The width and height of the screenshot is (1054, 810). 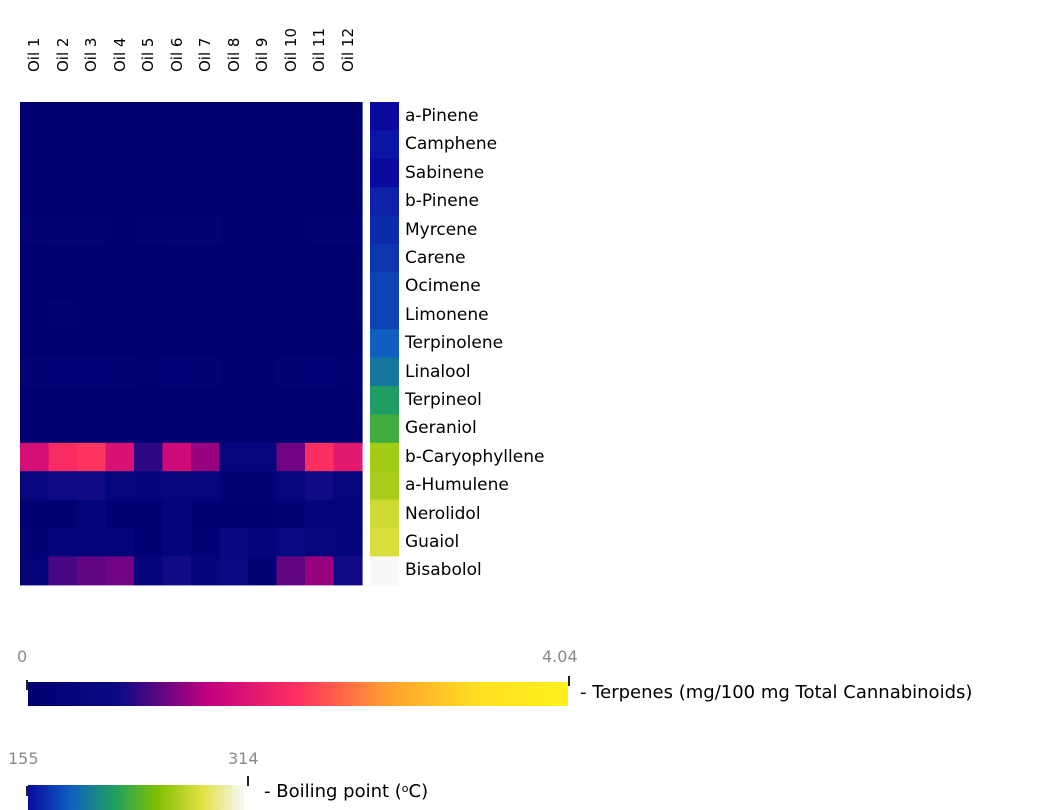 What do you see at coordinates (454, 343) in the screenshot?
I see `row-label: Terpinolene` at bounding box center [454, 343].